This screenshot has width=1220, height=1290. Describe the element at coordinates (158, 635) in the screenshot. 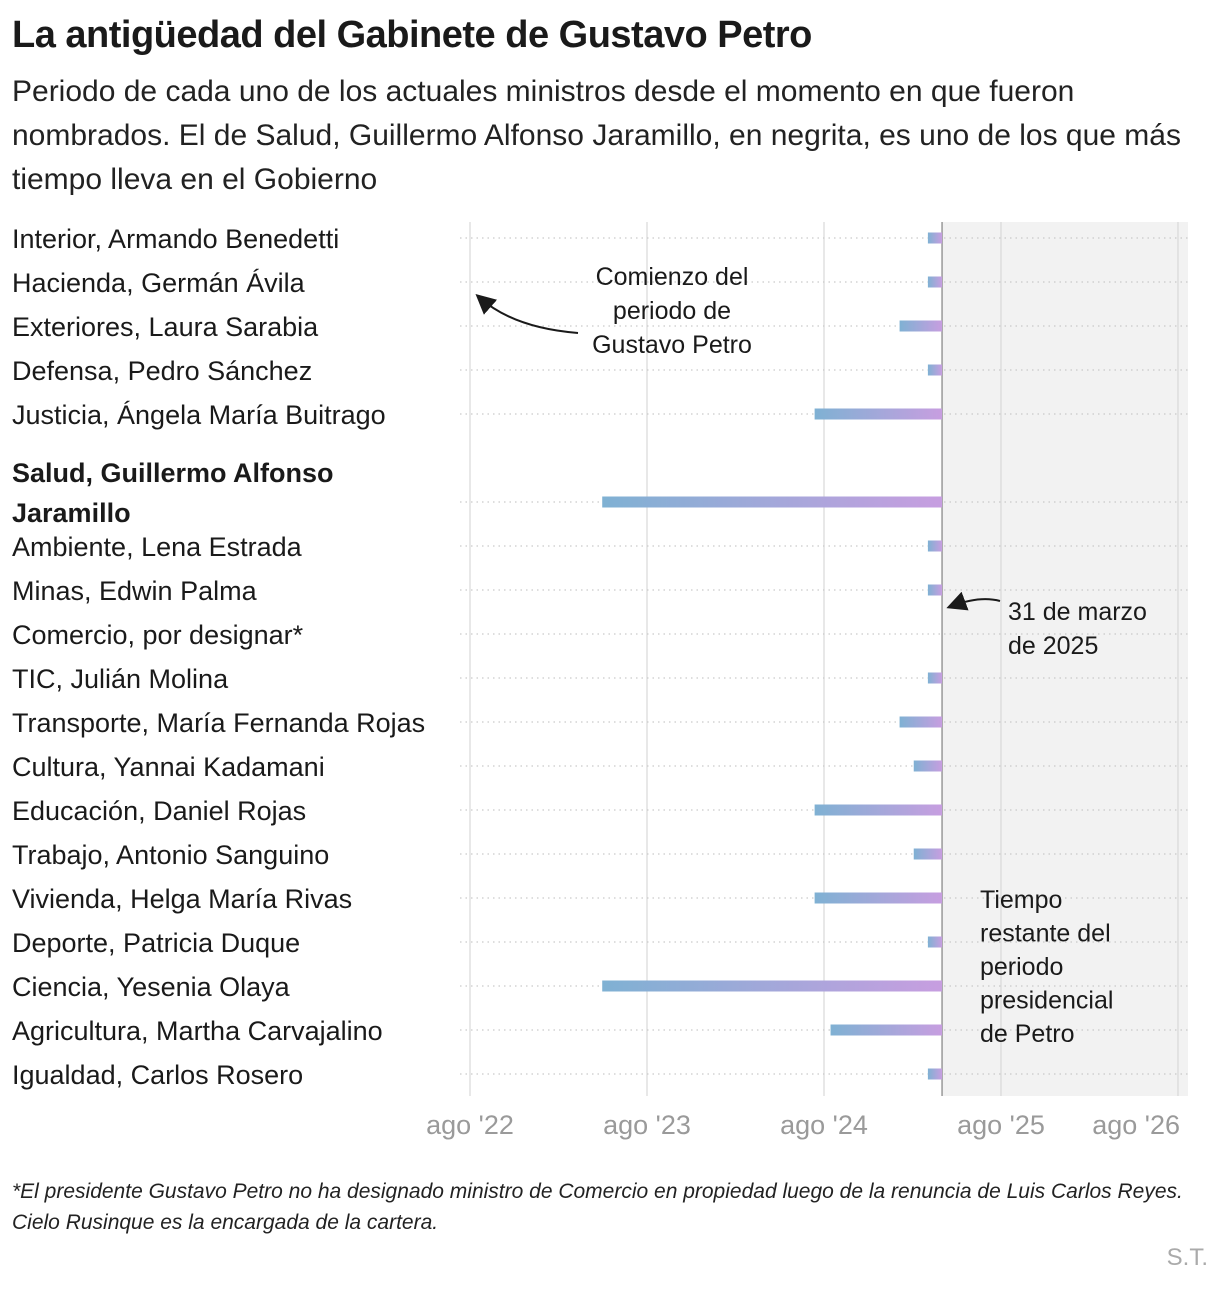

I see `minister-label: Comercio, por designar*` at that location.